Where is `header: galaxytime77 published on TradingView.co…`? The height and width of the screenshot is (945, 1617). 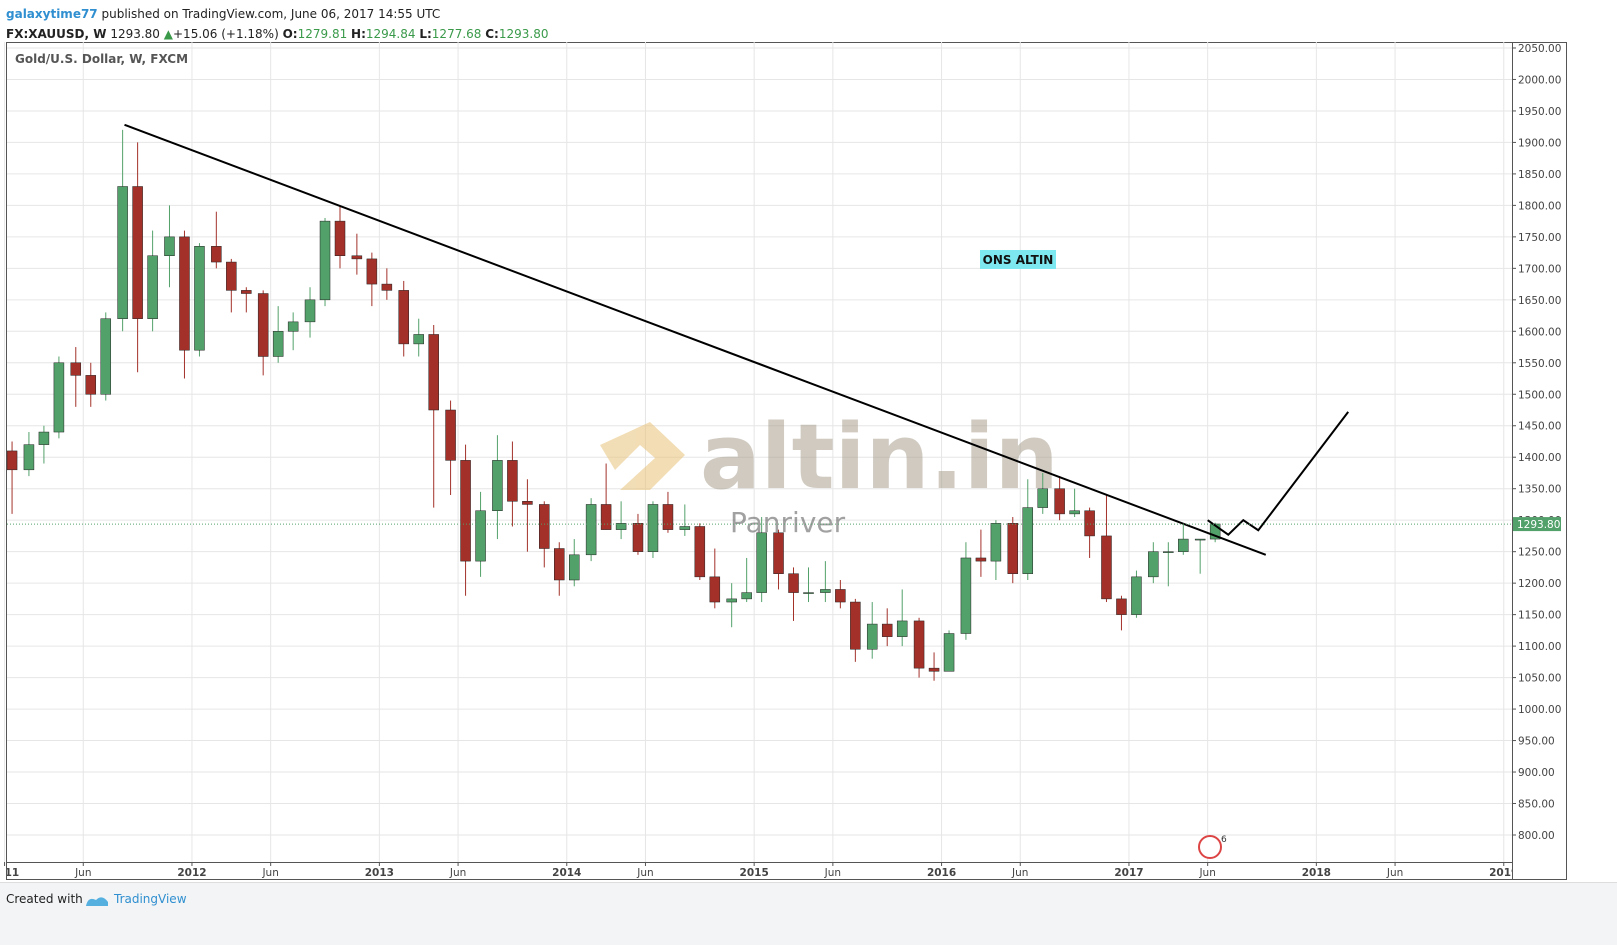
header: galaxytime77 published on TradingView.co… is located at coordinates (277, 24).